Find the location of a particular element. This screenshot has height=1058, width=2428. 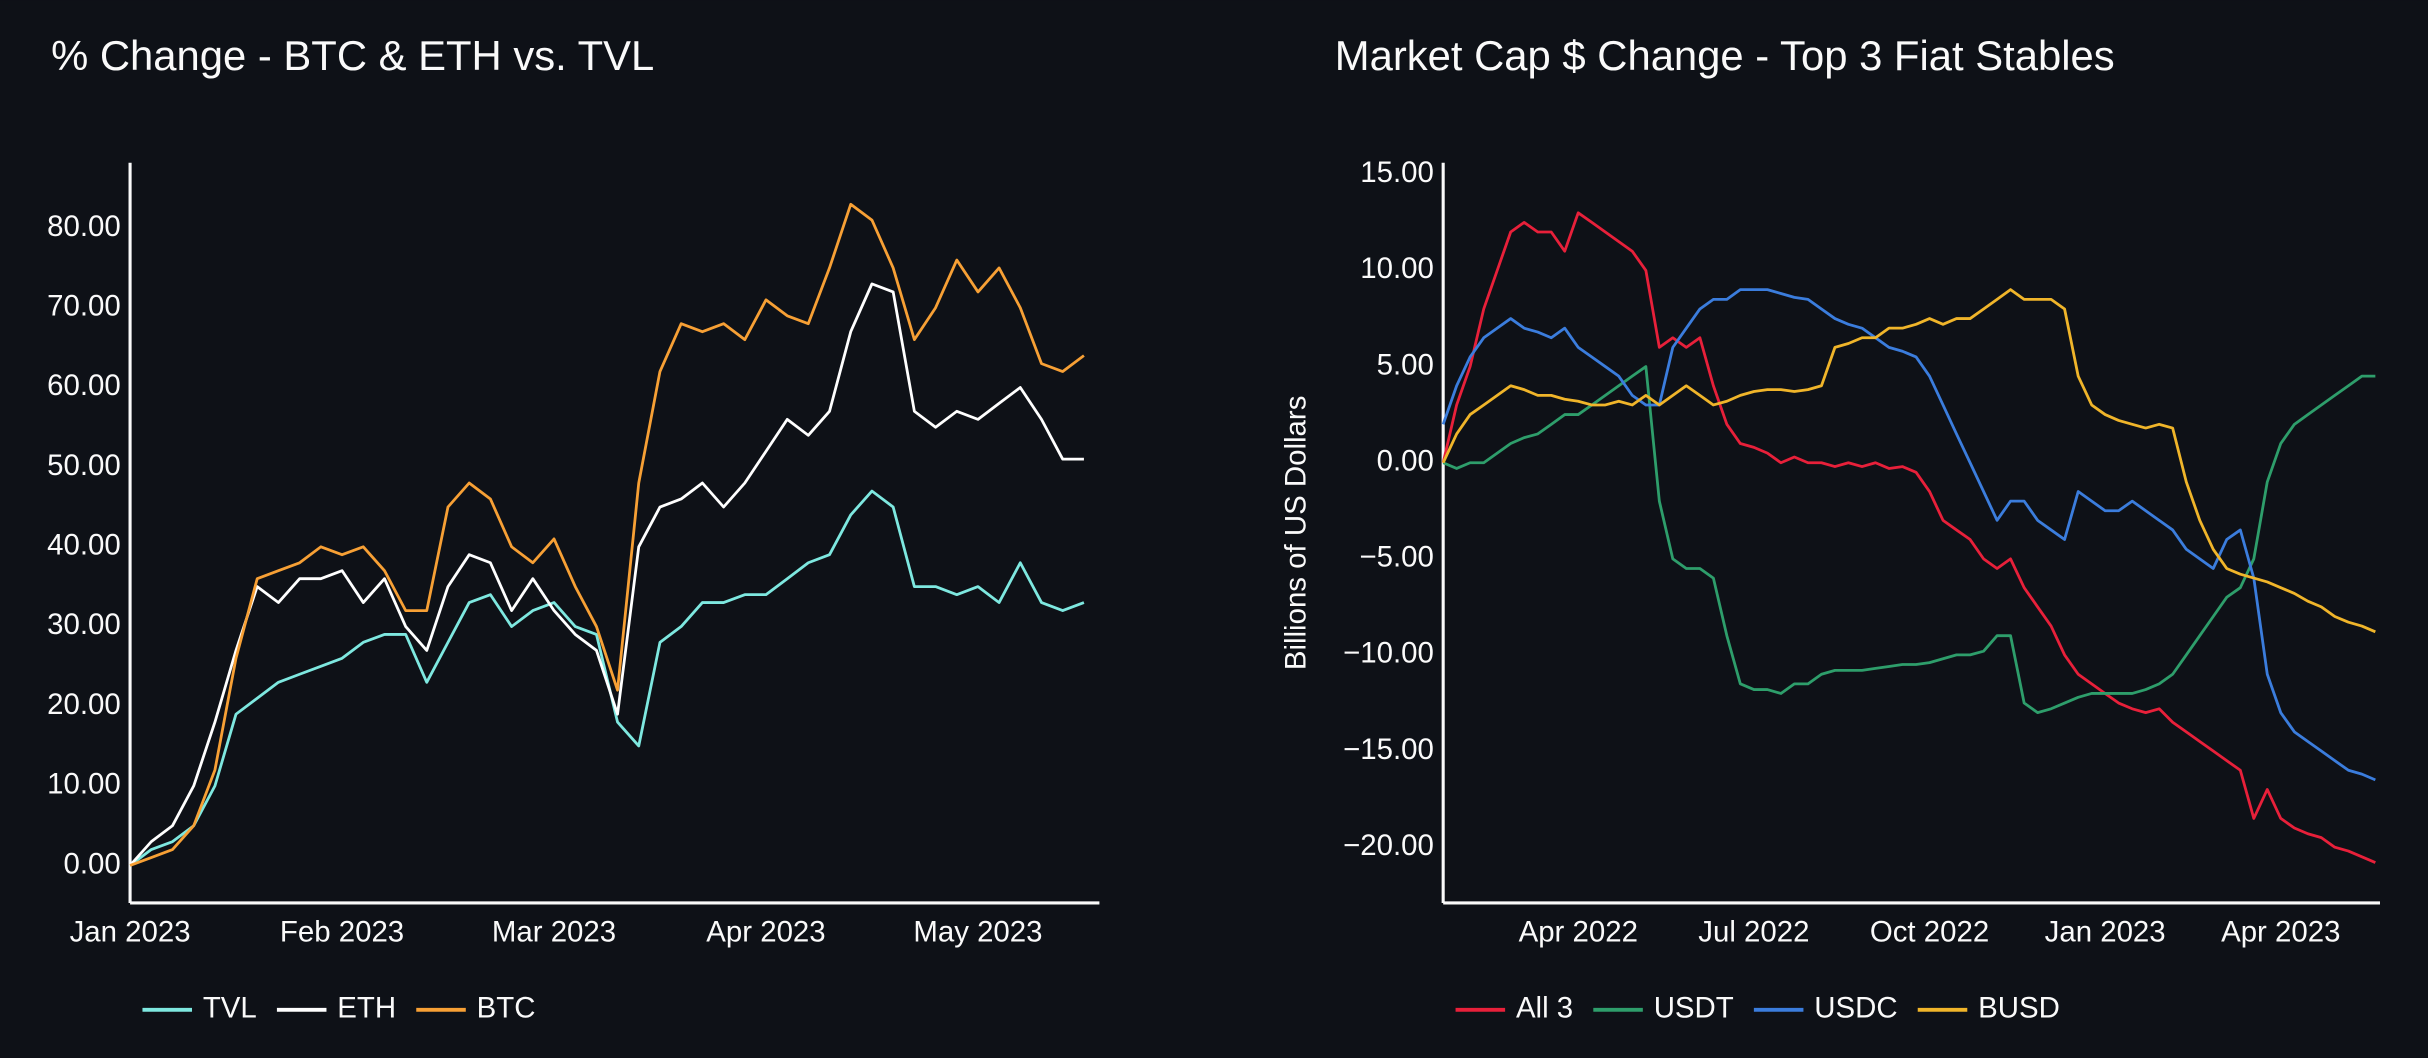

x-tick-label: Oct 2022 is located at coordinates (1929, 932).